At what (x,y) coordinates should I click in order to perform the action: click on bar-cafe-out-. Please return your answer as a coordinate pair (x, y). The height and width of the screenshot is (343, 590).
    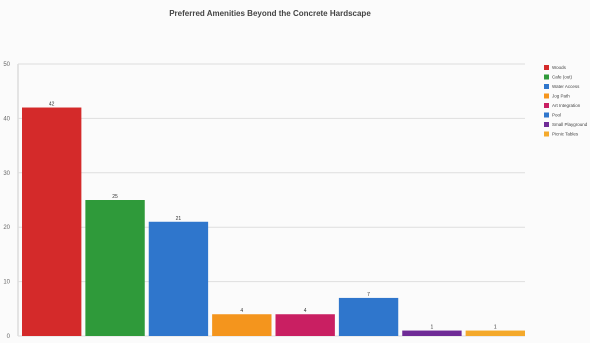
    Looking at the image, I should click on (114, 268).